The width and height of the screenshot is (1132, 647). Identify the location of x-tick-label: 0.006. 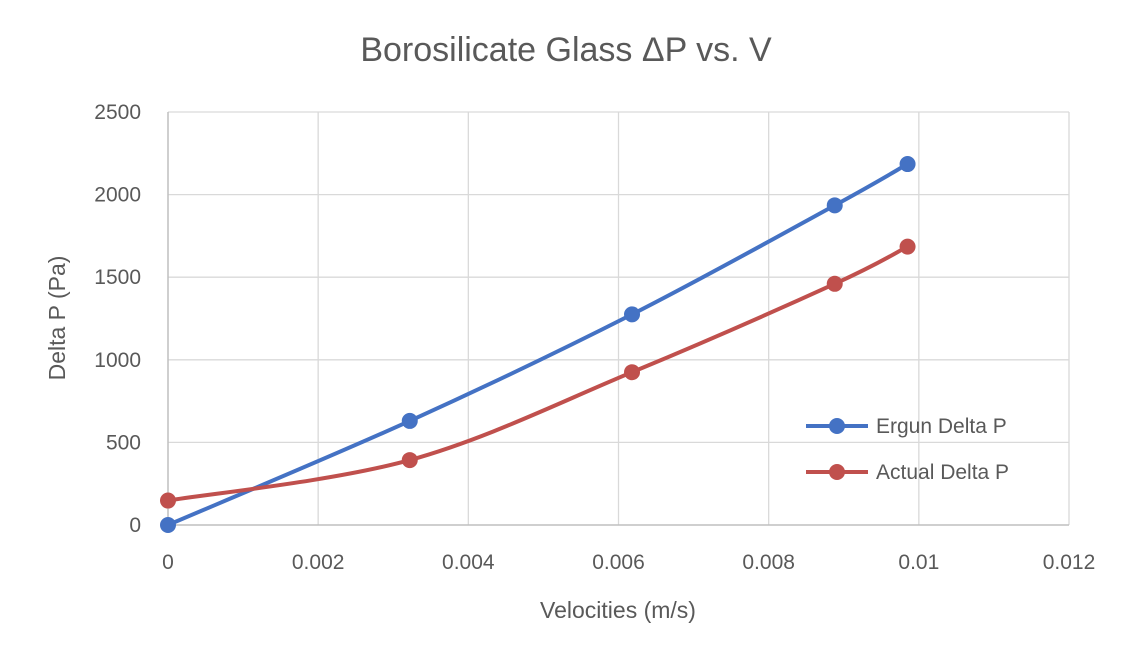
(618, 562).